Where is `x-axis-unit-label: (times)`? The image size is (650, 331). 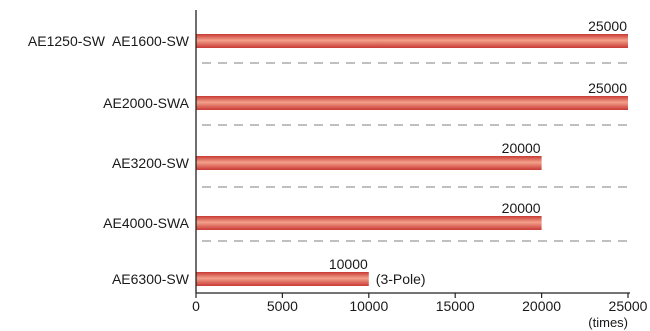
x-axis-unit-label: (times) is located at coordinates (608, 322).